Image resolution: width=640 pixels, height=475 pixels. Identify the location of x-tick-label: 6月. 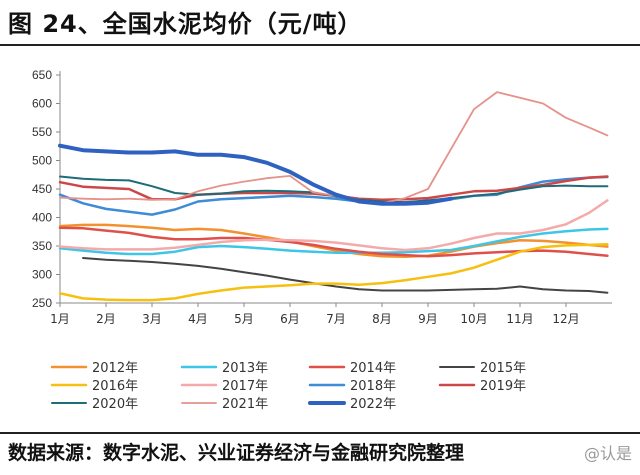
(290, 319).